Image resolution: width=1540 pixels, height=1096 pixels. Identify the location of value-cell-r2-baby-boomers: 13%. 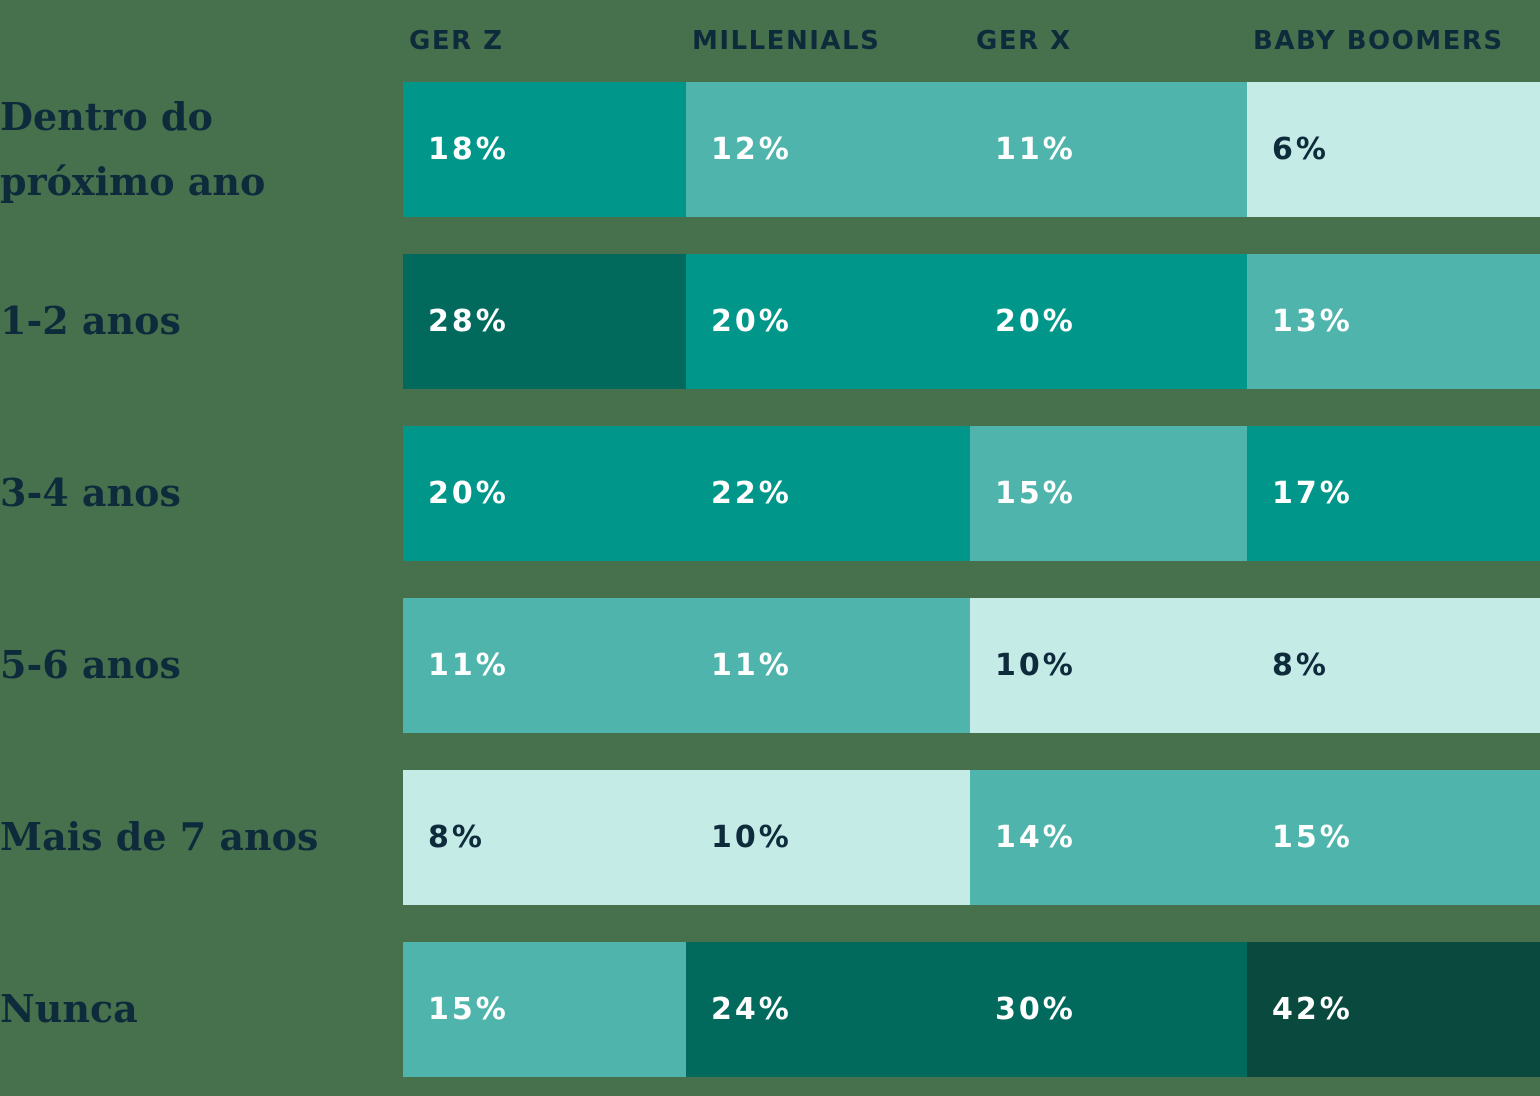
(1393, 321).